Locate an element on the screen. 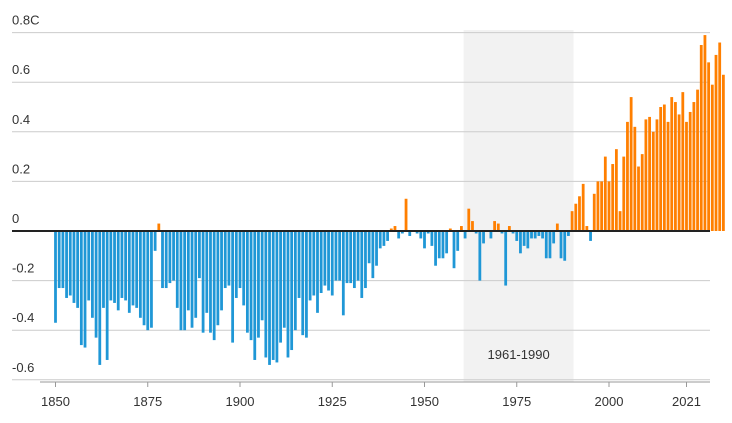  bar-1902 is located at coordinates (247, 282).